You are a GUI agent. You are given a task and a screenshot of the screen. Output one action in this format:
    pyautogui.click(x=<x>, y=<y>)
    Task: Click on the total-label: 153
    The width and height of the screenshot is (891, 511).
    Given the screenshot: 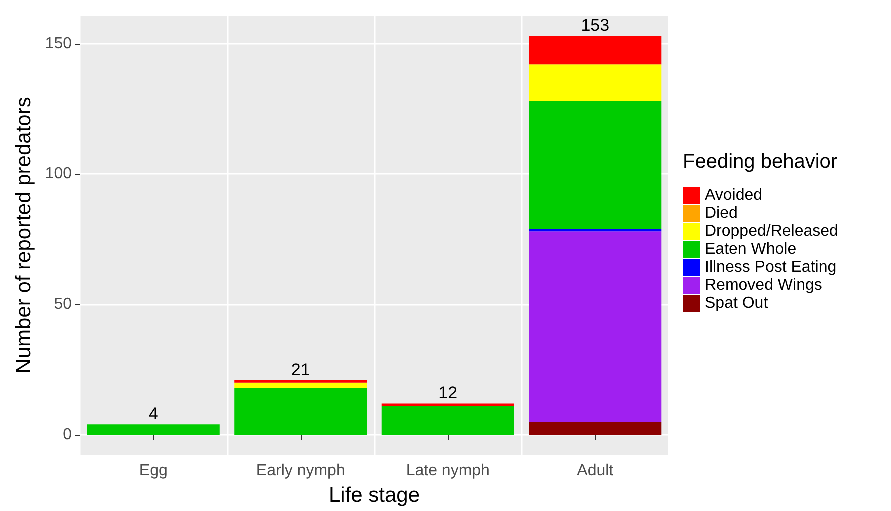 What is the action you would take?
    pyautogui.click(x=595, y=25)
    